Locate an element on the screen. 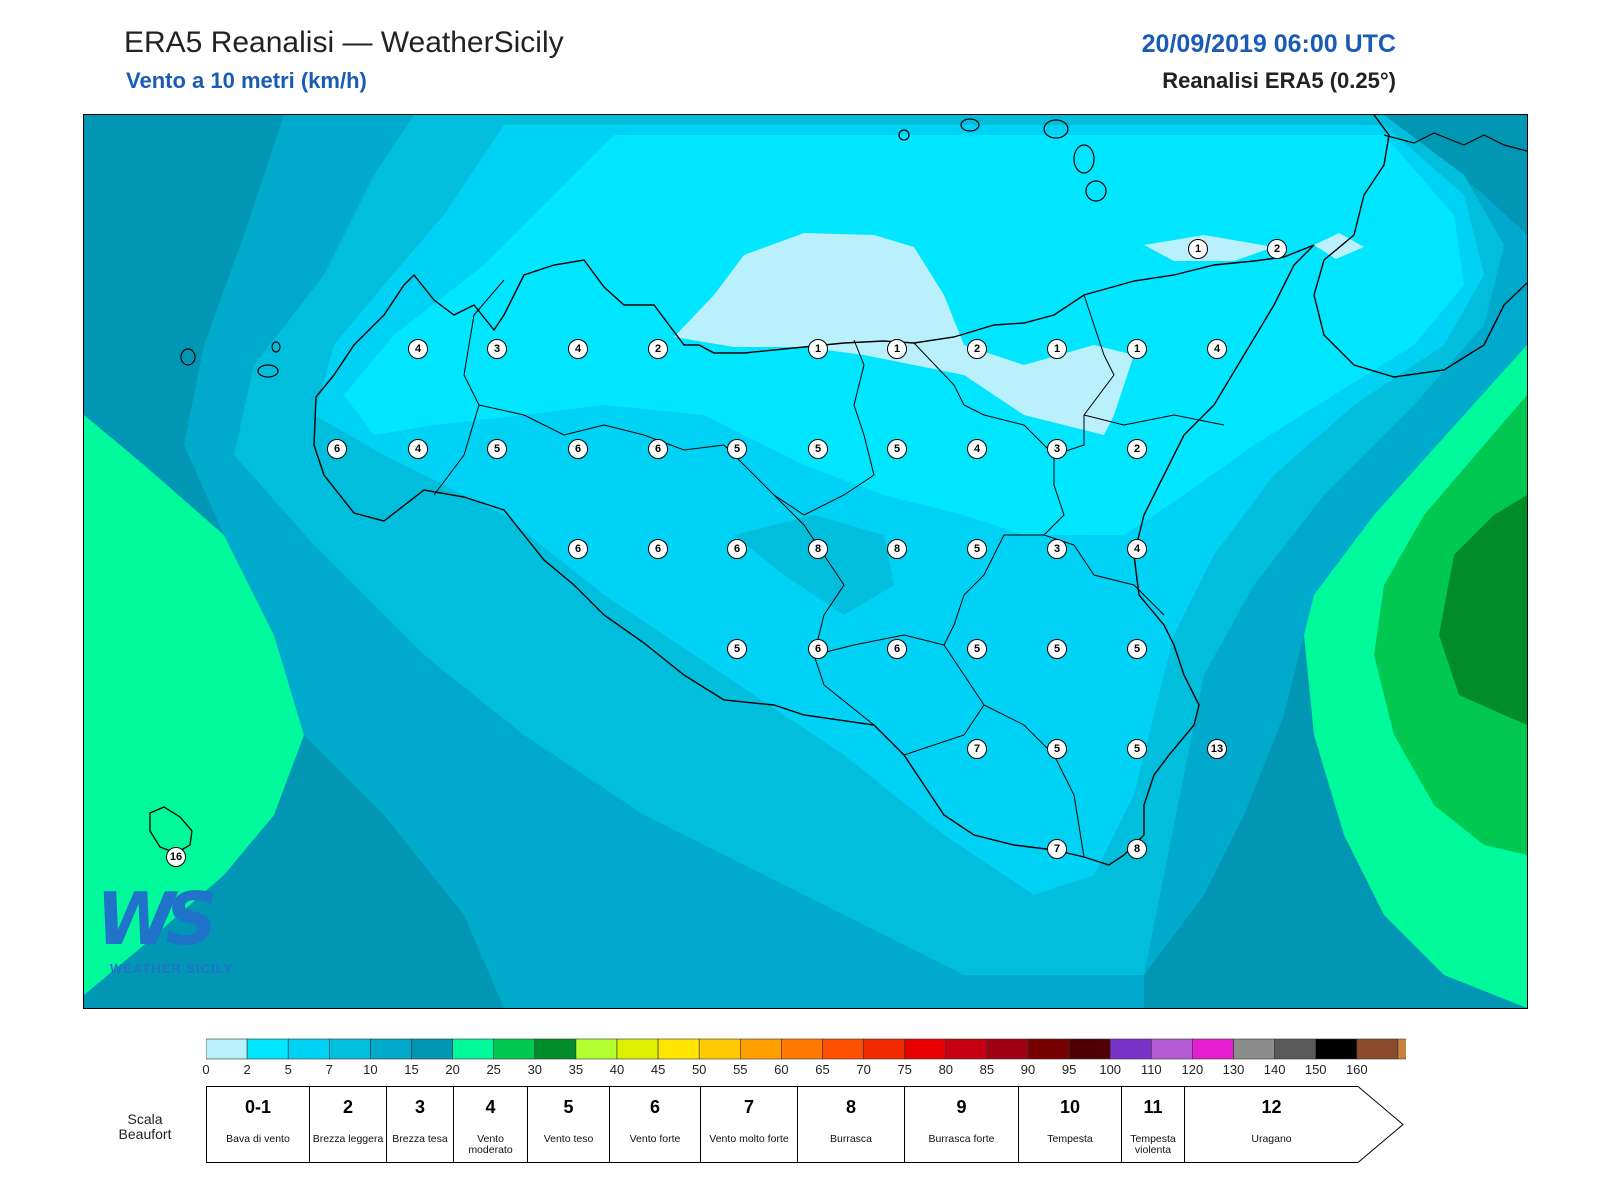  colorbar-tick-label: 55 is located at coordinates (740, 1069).